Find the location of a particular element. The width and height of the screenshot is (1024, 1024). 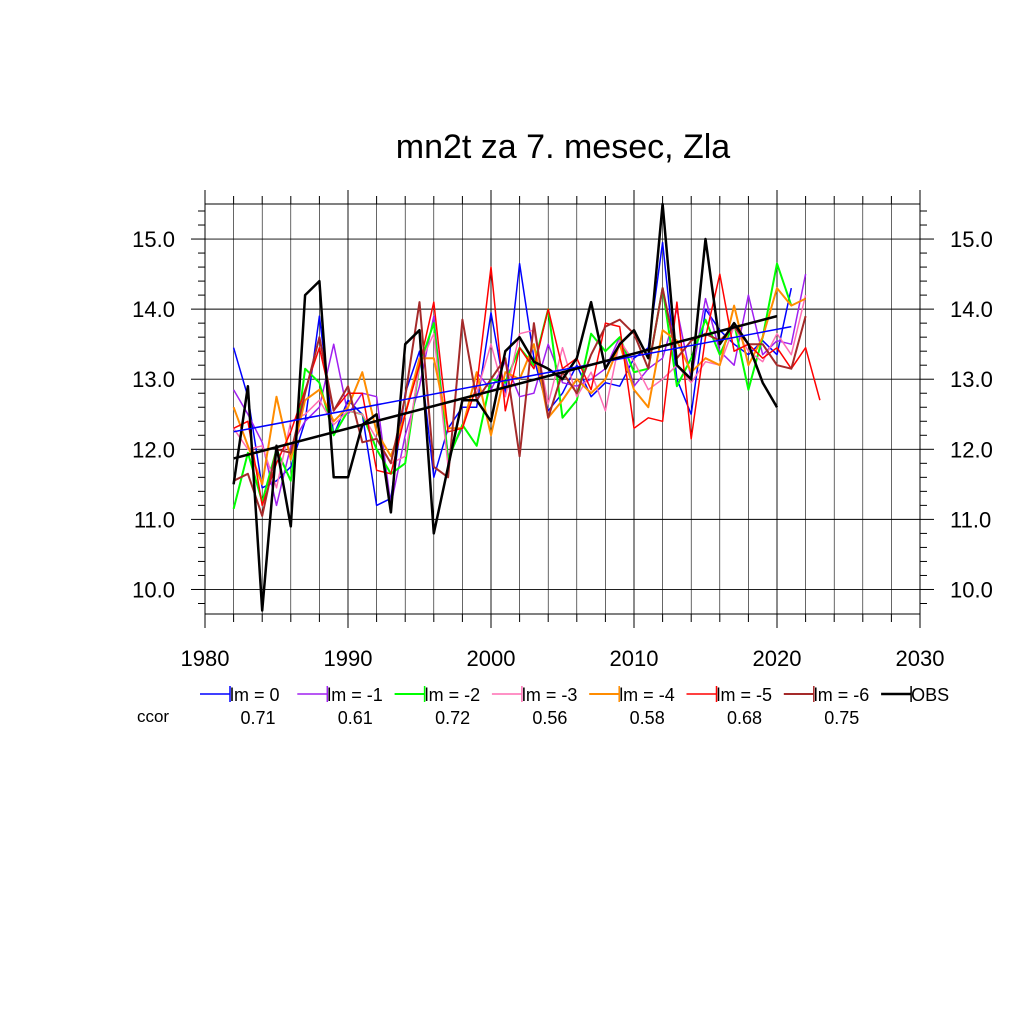

legend-ccor-6: 0.75 is located at coordinates (841, 718).